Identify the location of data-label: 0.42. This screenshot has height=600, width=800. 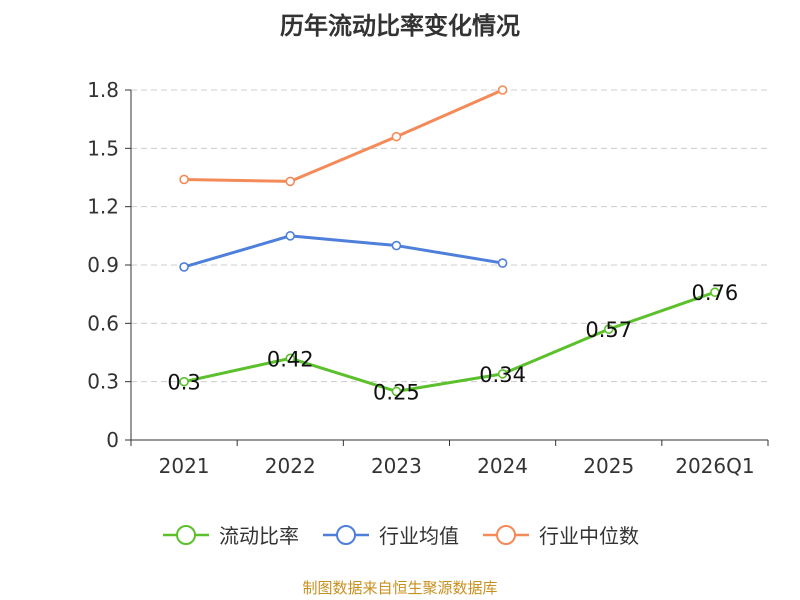
(290, 359).